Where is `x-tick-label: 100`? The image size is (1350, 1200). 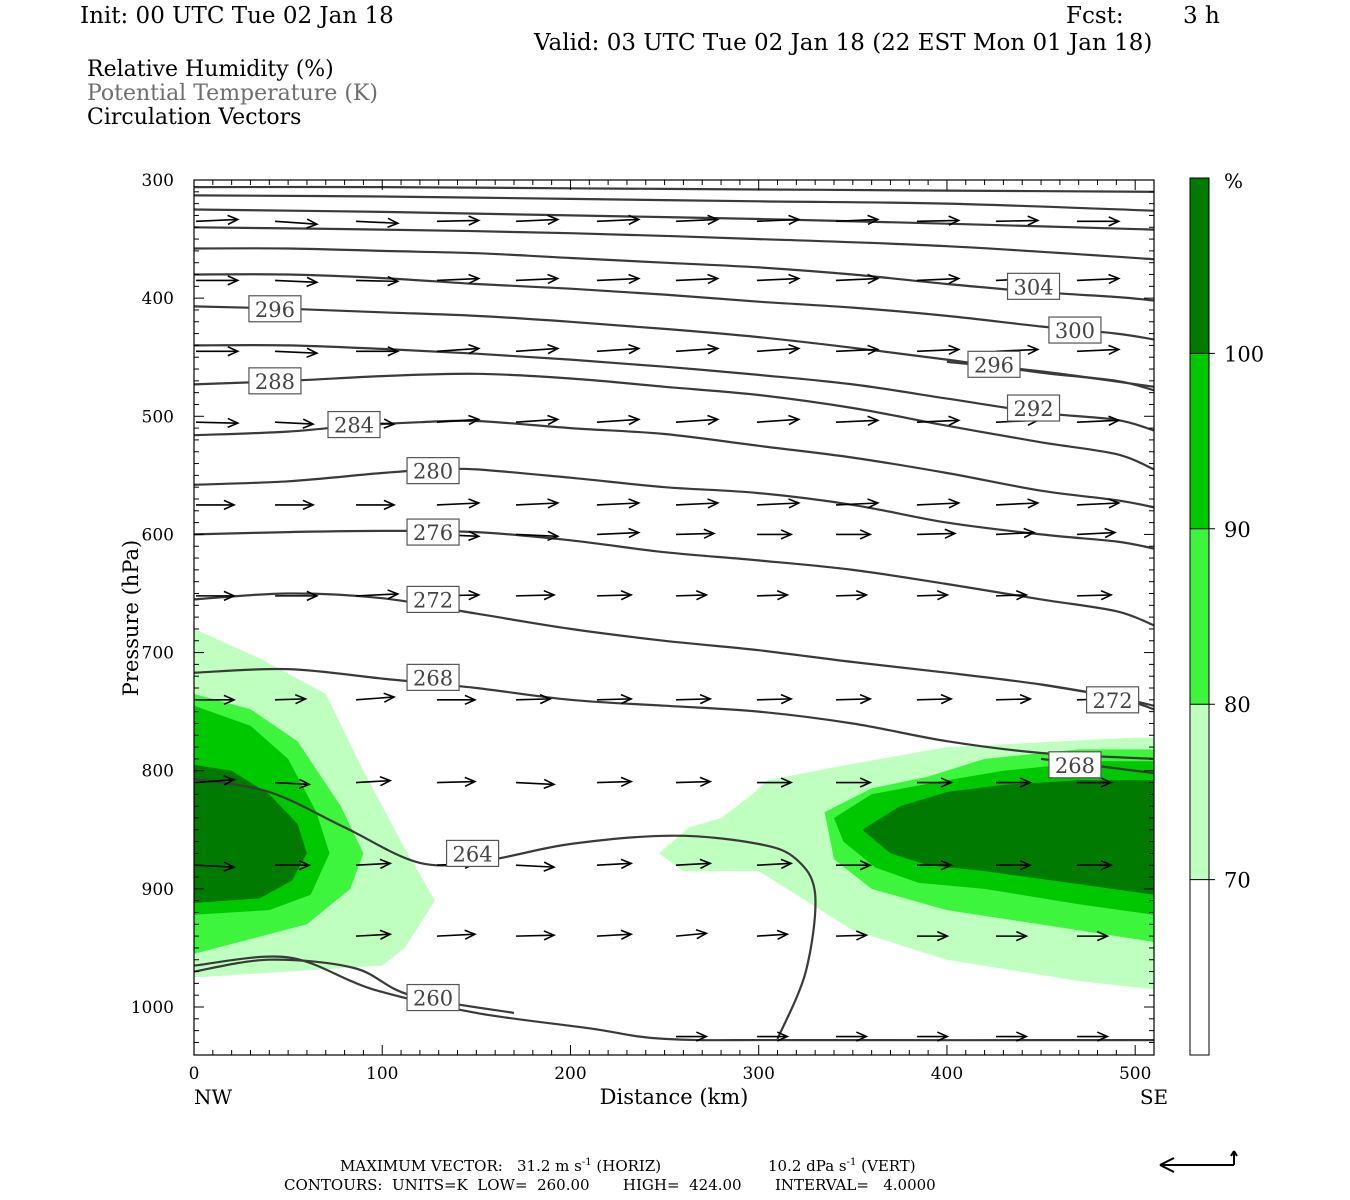
x-tick-label: 100 is located at coordinates (382, 1074).